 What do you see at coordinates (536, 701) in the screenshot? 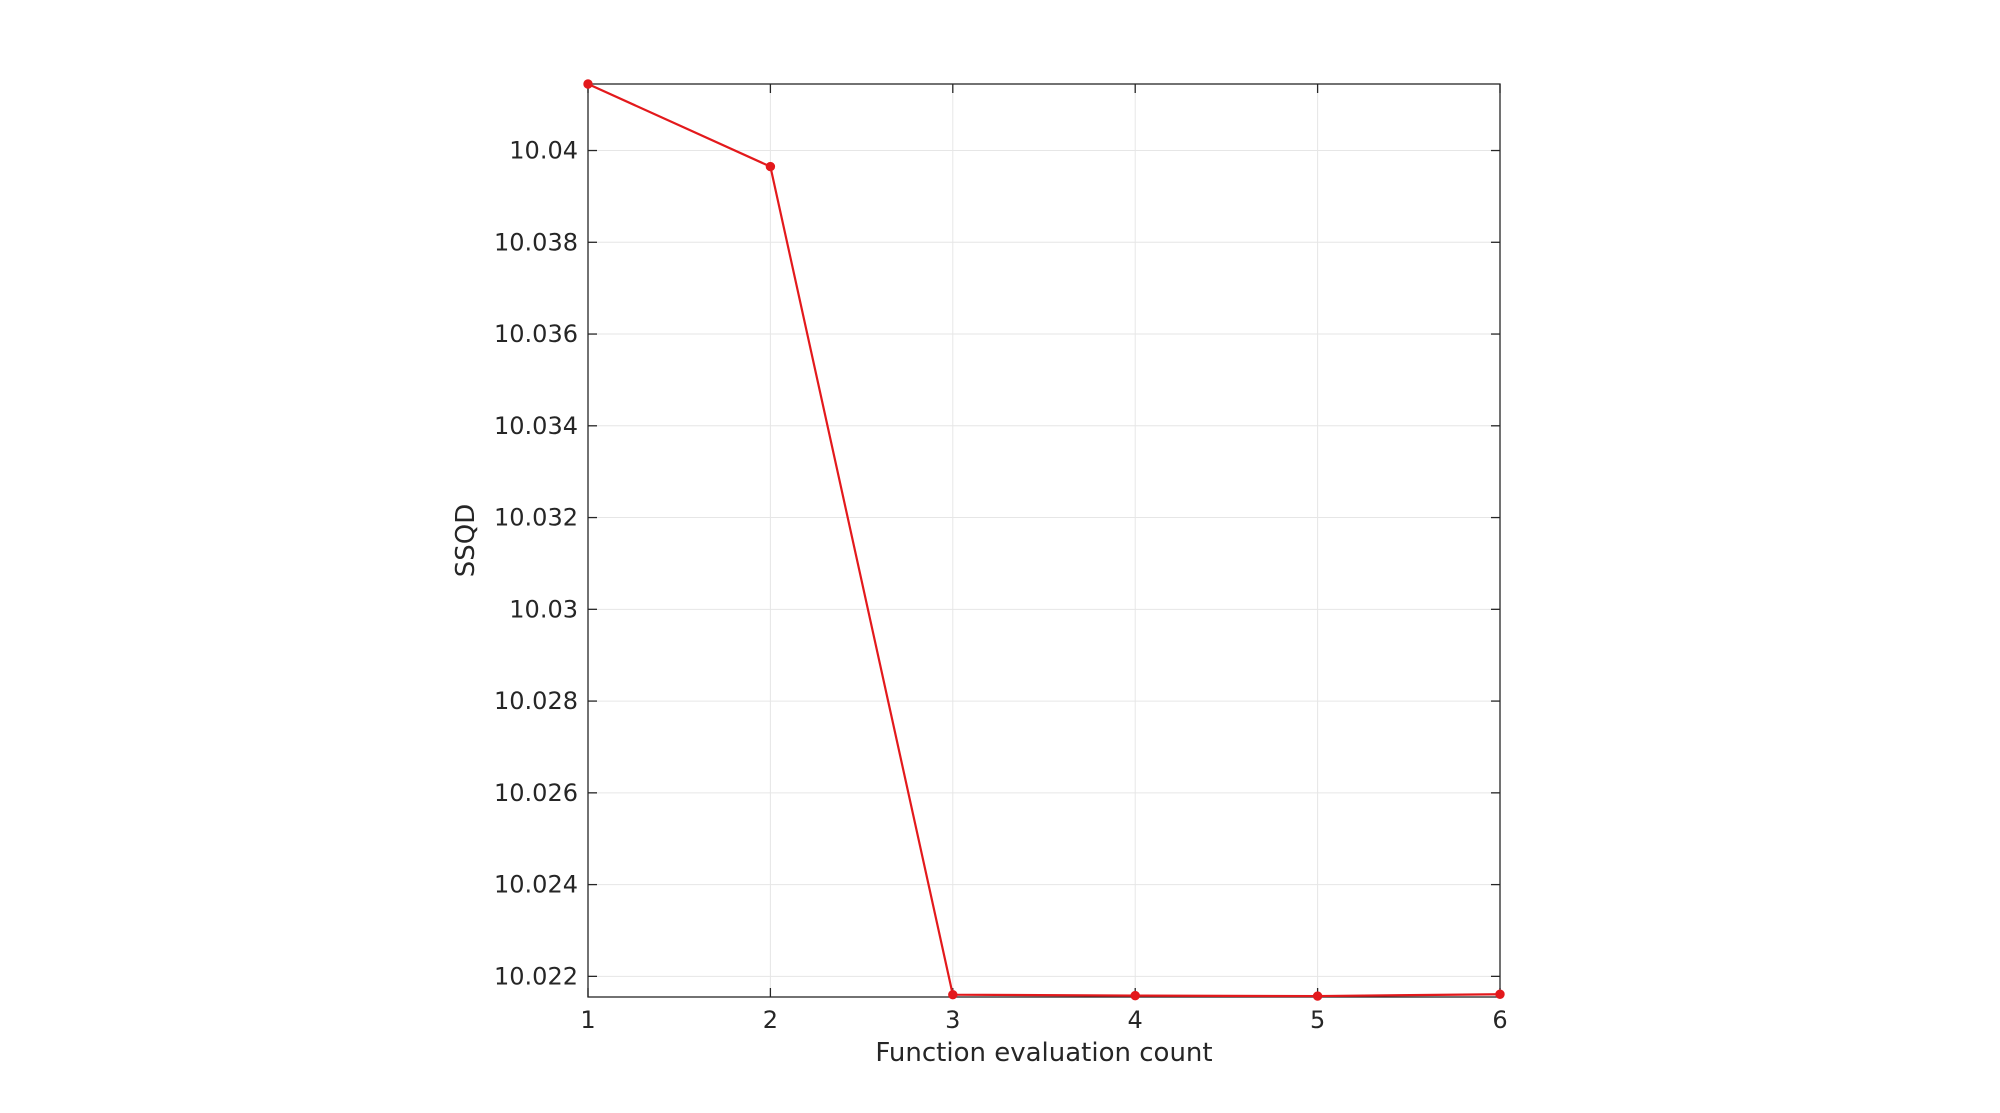
I see `y-tick-label: 10.028` at bounding box center [536, 701].